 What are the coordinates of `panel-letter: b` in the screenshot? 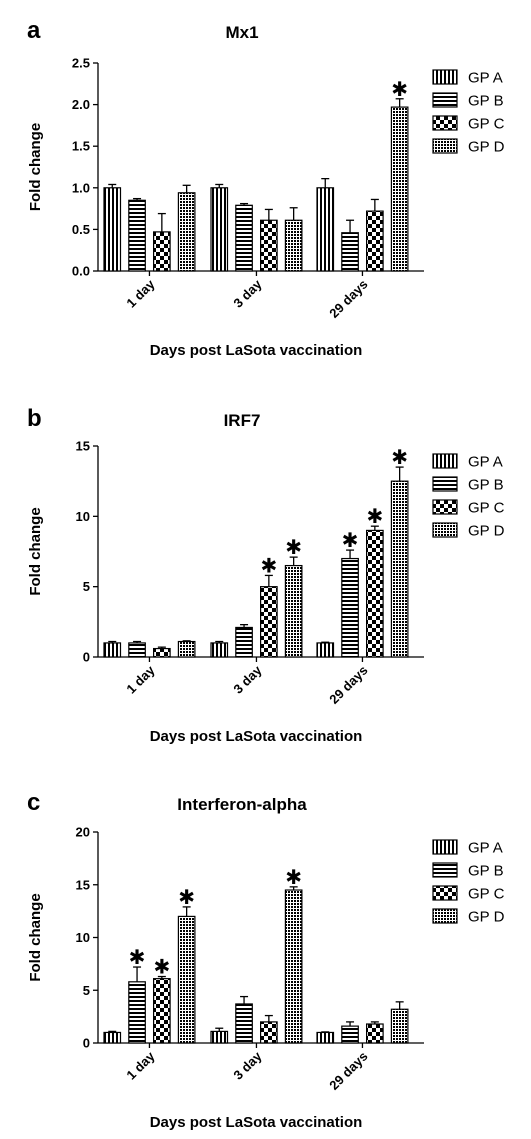 It's located at (34, 418).